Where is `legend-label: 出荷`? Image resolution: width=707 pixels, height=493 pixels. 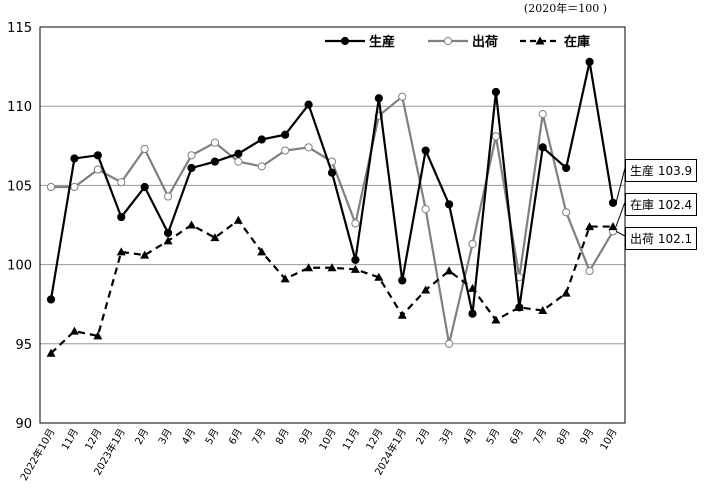
legend-label: 出荷 is located at coordinates (485, 42).